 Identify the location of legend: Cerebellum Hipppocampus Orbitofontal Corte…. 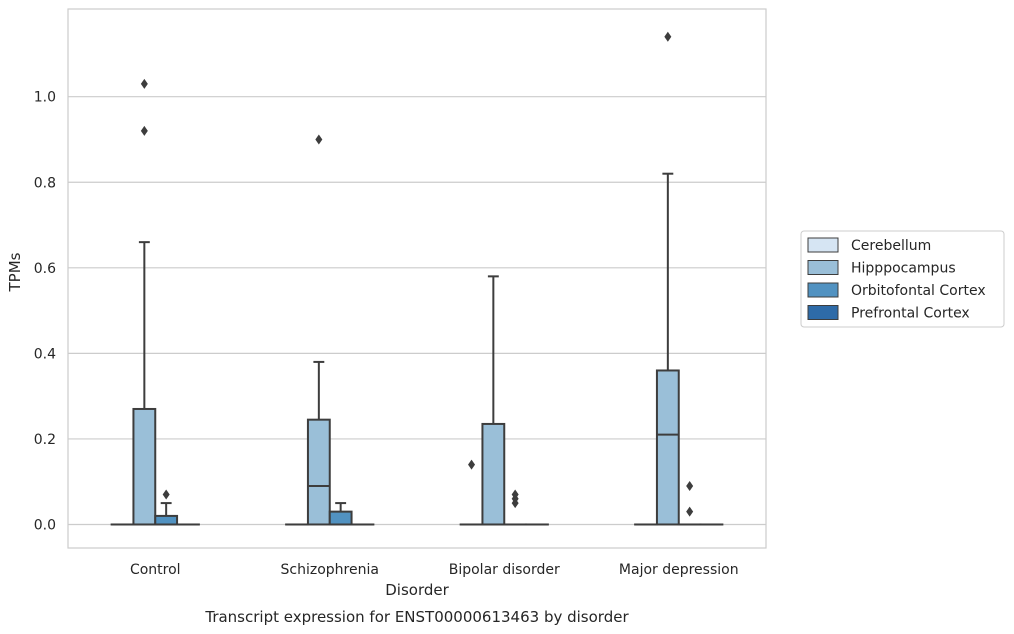
(902, 279).